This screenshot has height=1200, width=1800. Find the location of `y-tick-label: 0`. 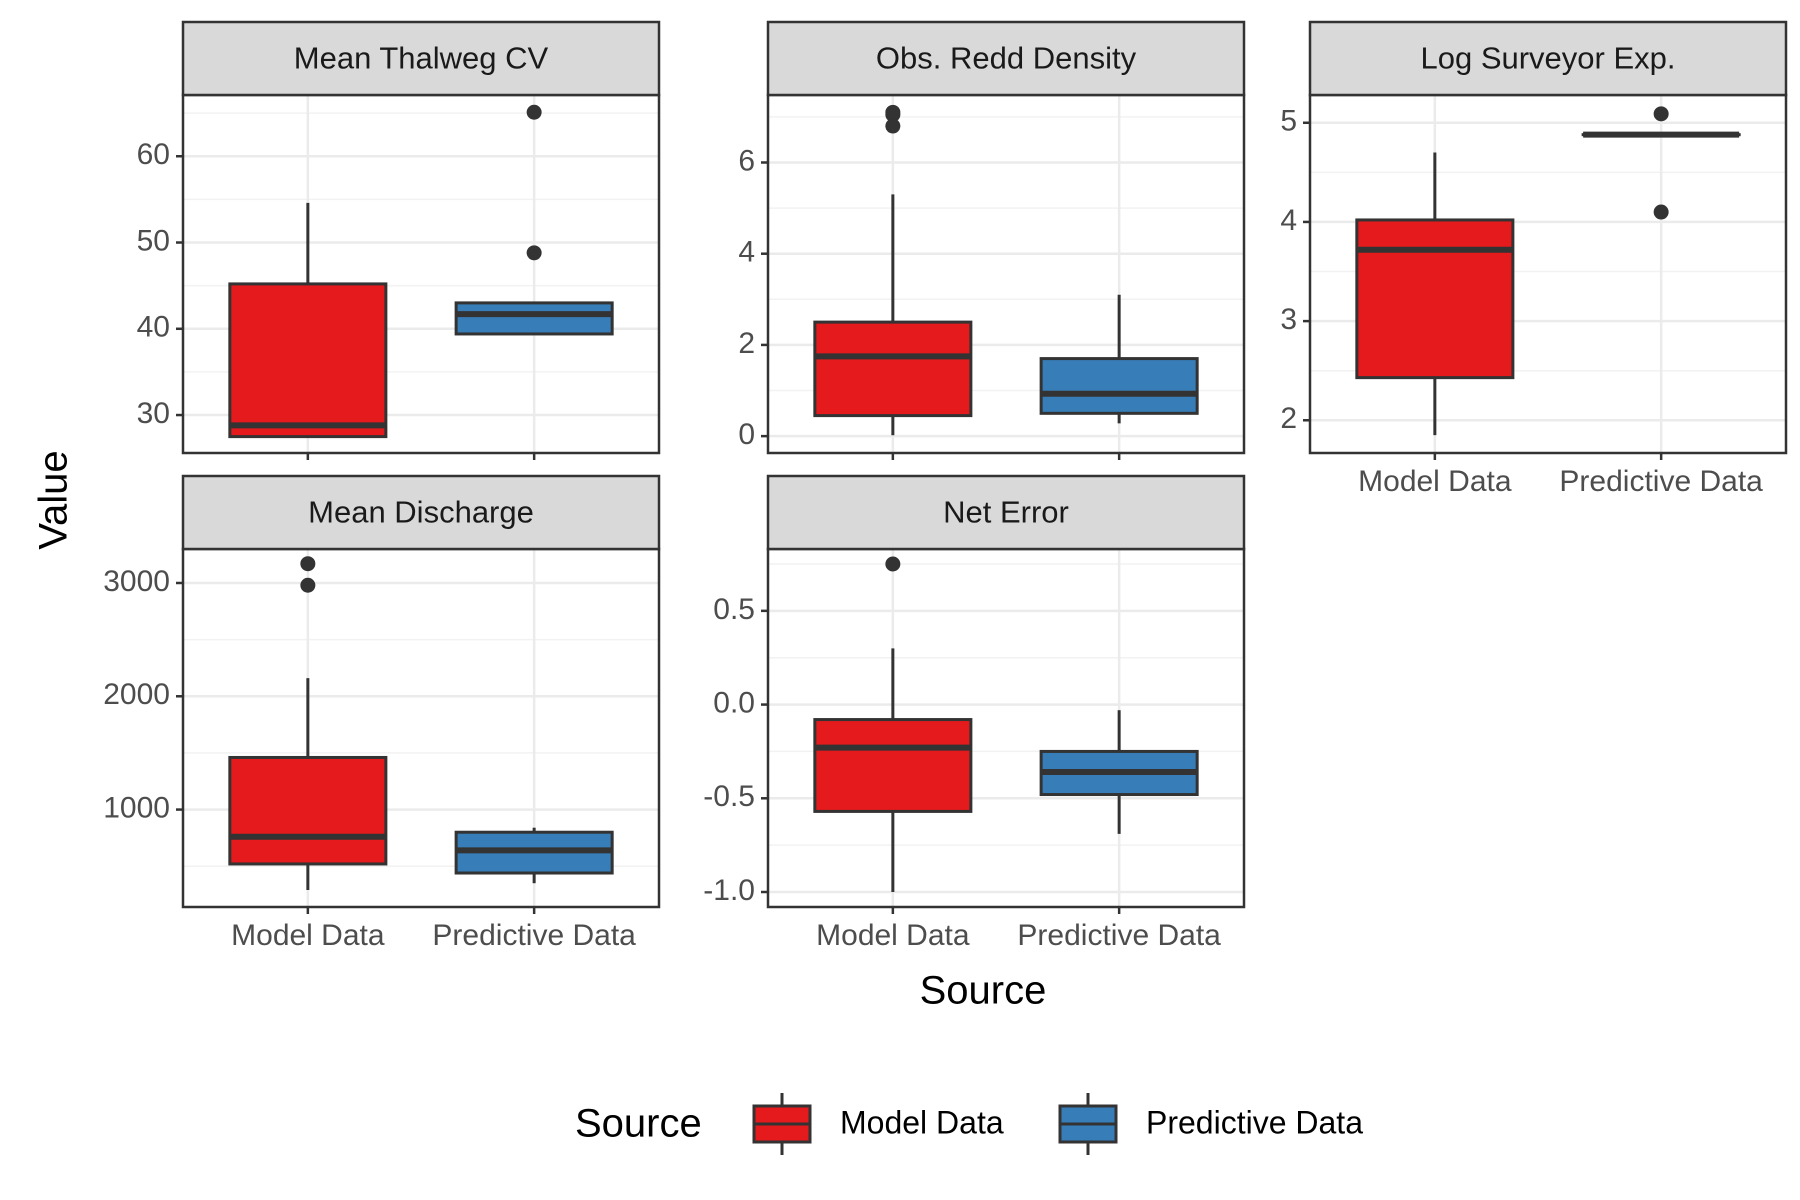

y-tick-label: 0 is located at coordinates (746, 434).